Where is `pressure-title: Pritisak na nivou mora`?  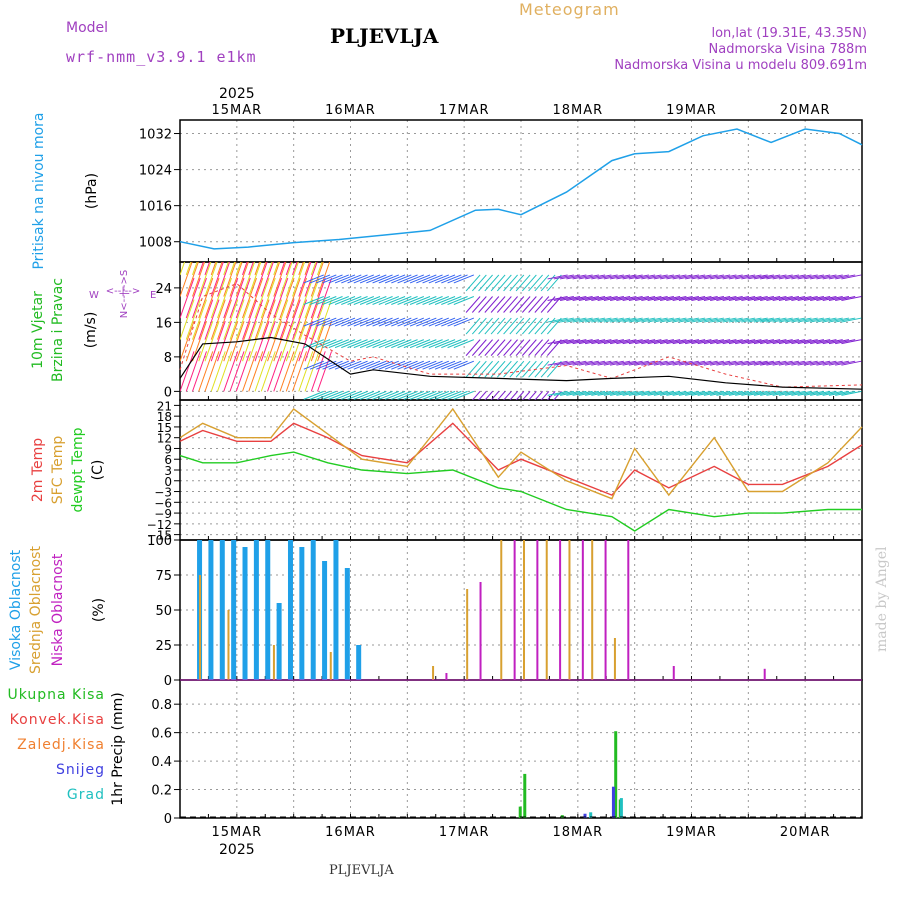 pressure-title: Pritisak na nivou mora is located at coordinates (39, 190).